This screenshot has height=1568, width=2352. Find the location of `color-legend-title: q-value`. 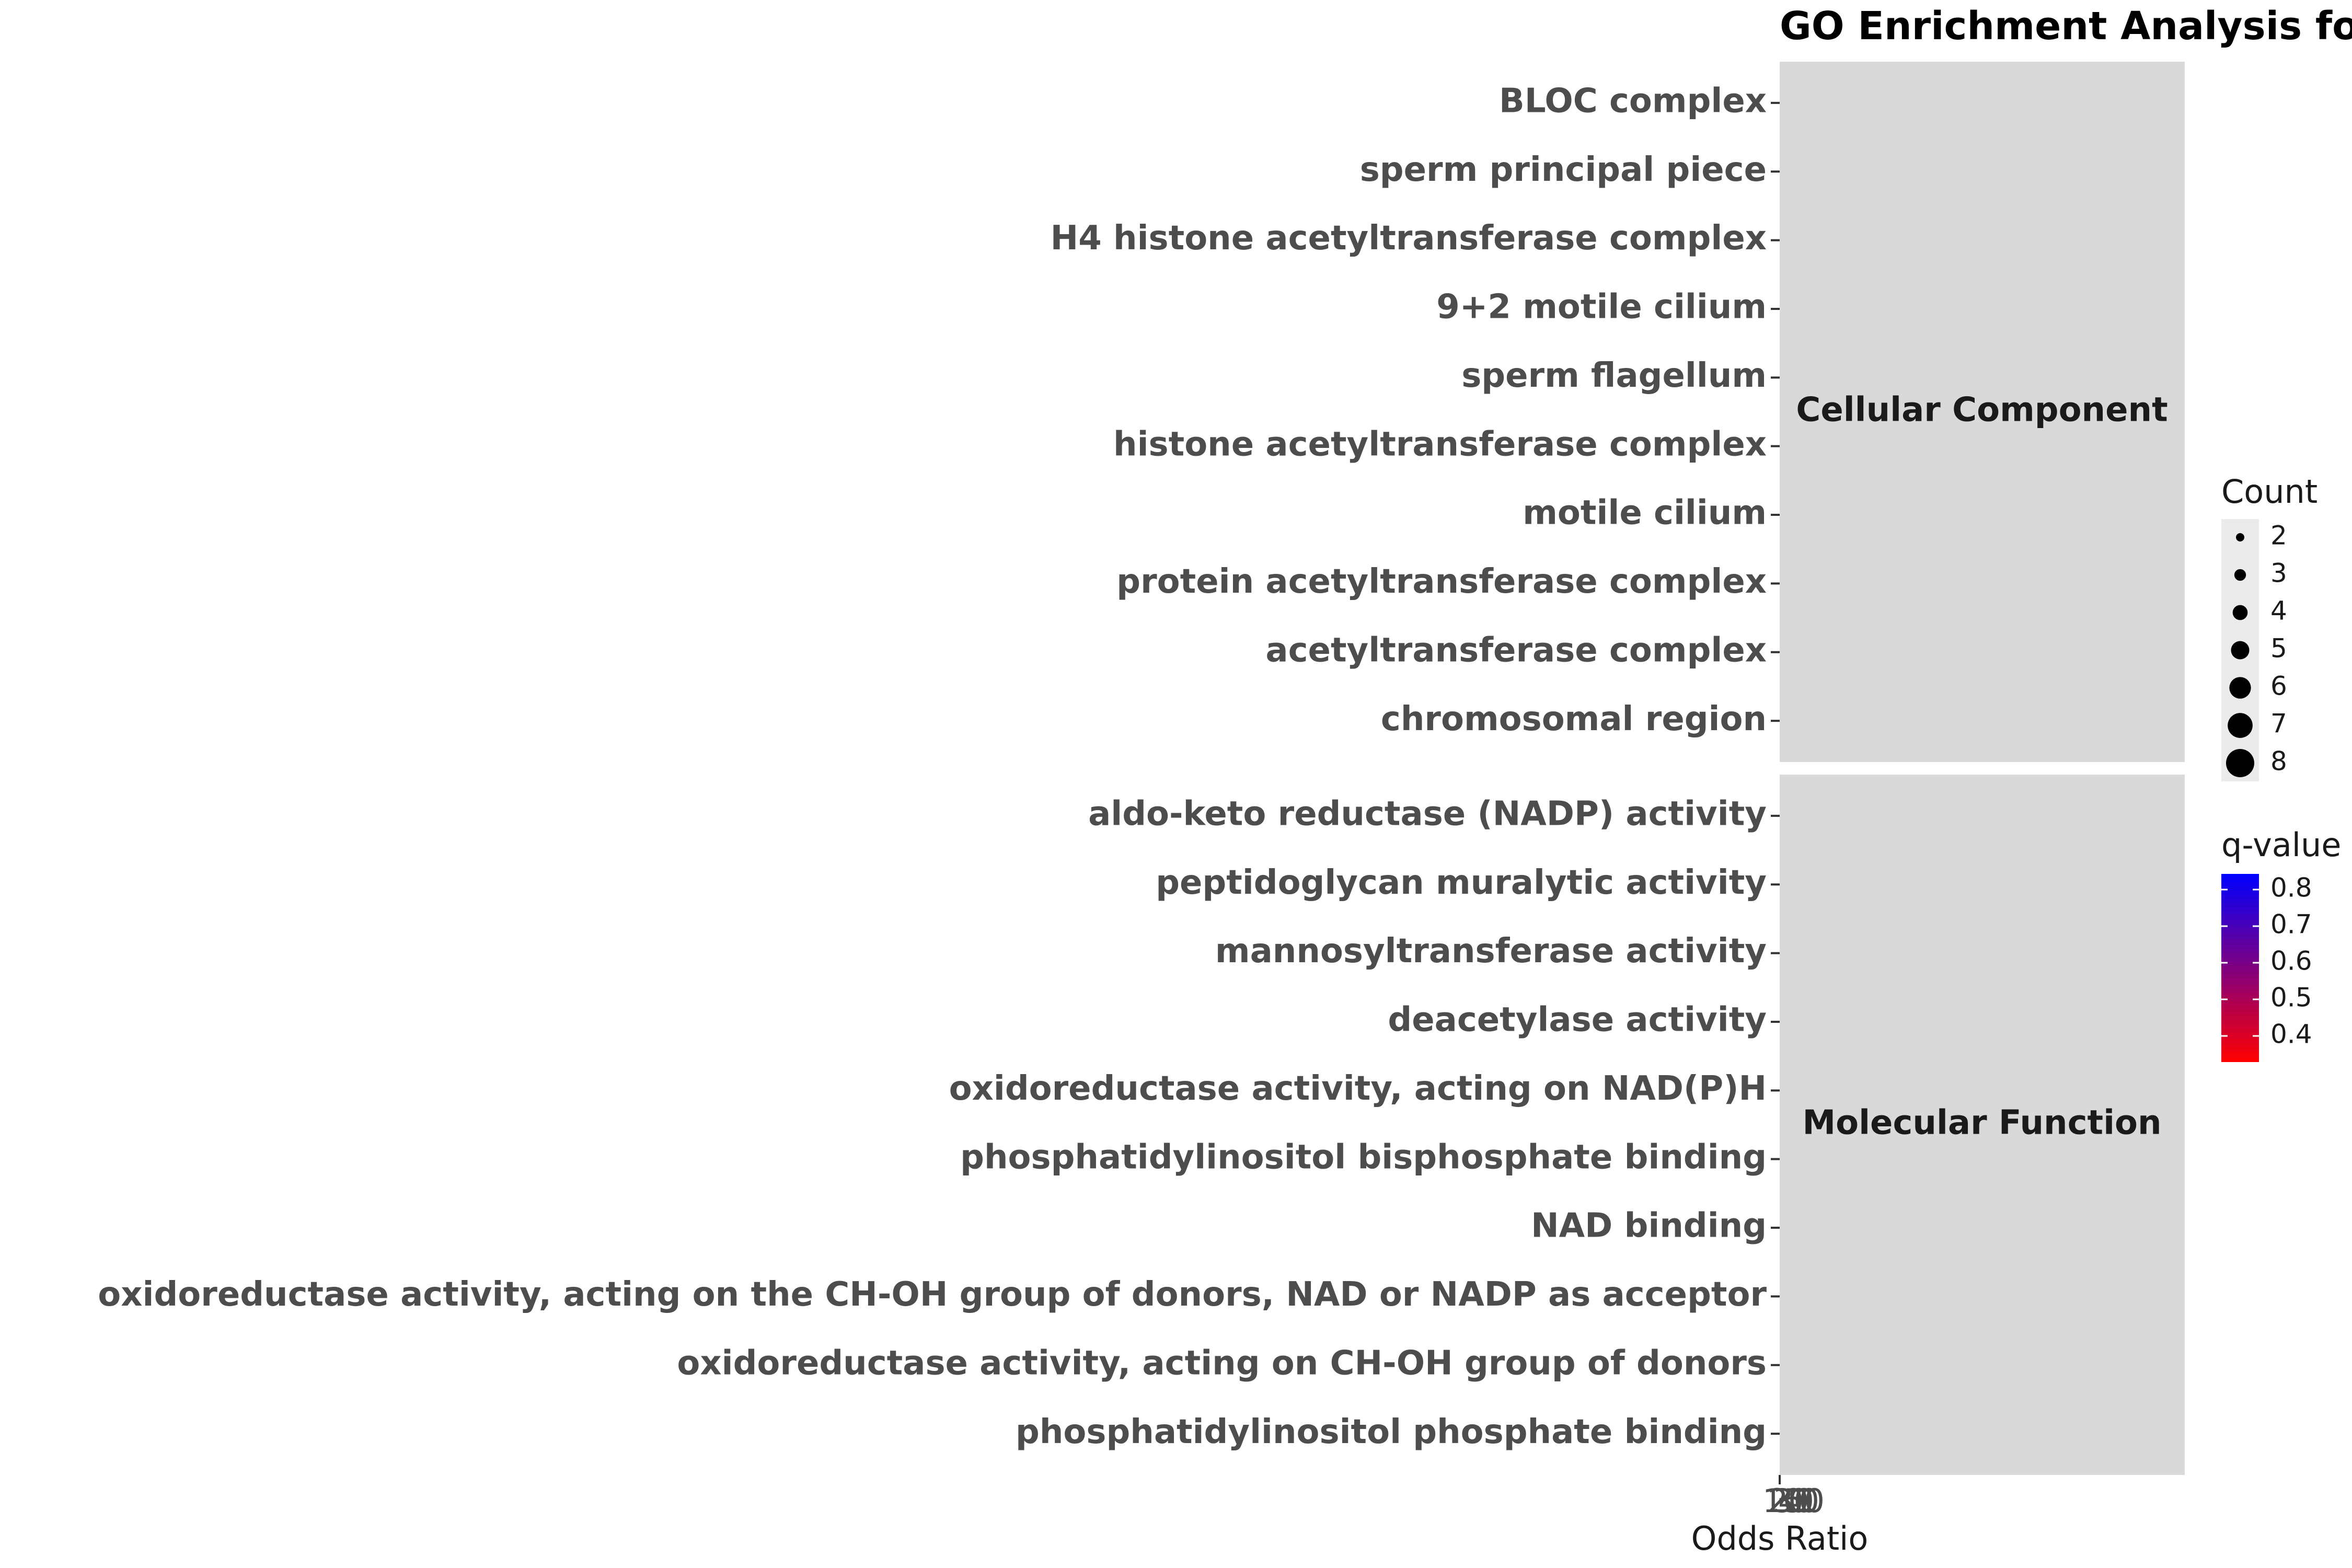

color-legend-title: q-value is located at coordinates (2281, 845).